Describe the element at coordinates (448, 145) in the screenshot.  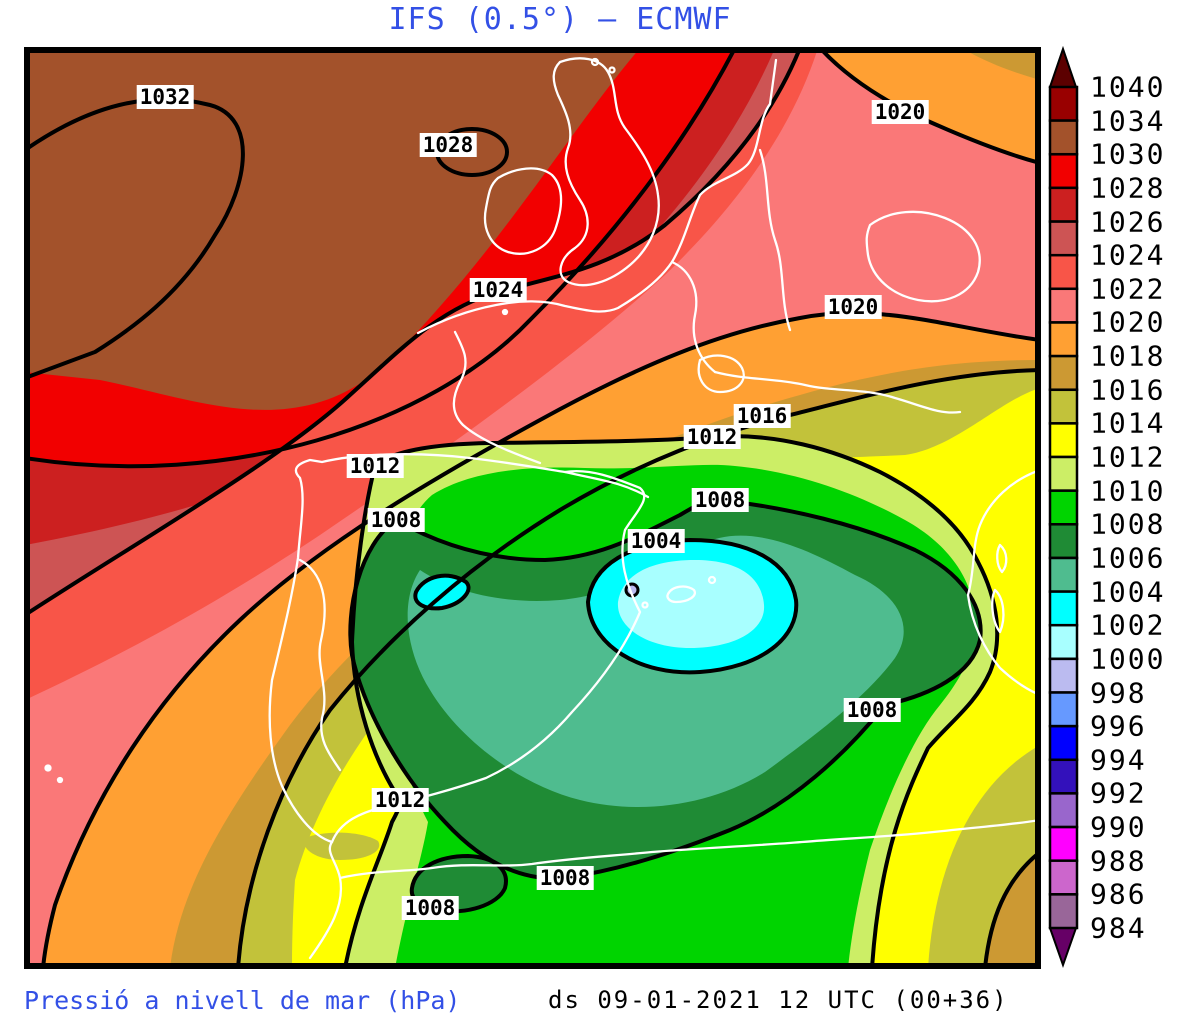
I see `contour-label: 1028` at that location.